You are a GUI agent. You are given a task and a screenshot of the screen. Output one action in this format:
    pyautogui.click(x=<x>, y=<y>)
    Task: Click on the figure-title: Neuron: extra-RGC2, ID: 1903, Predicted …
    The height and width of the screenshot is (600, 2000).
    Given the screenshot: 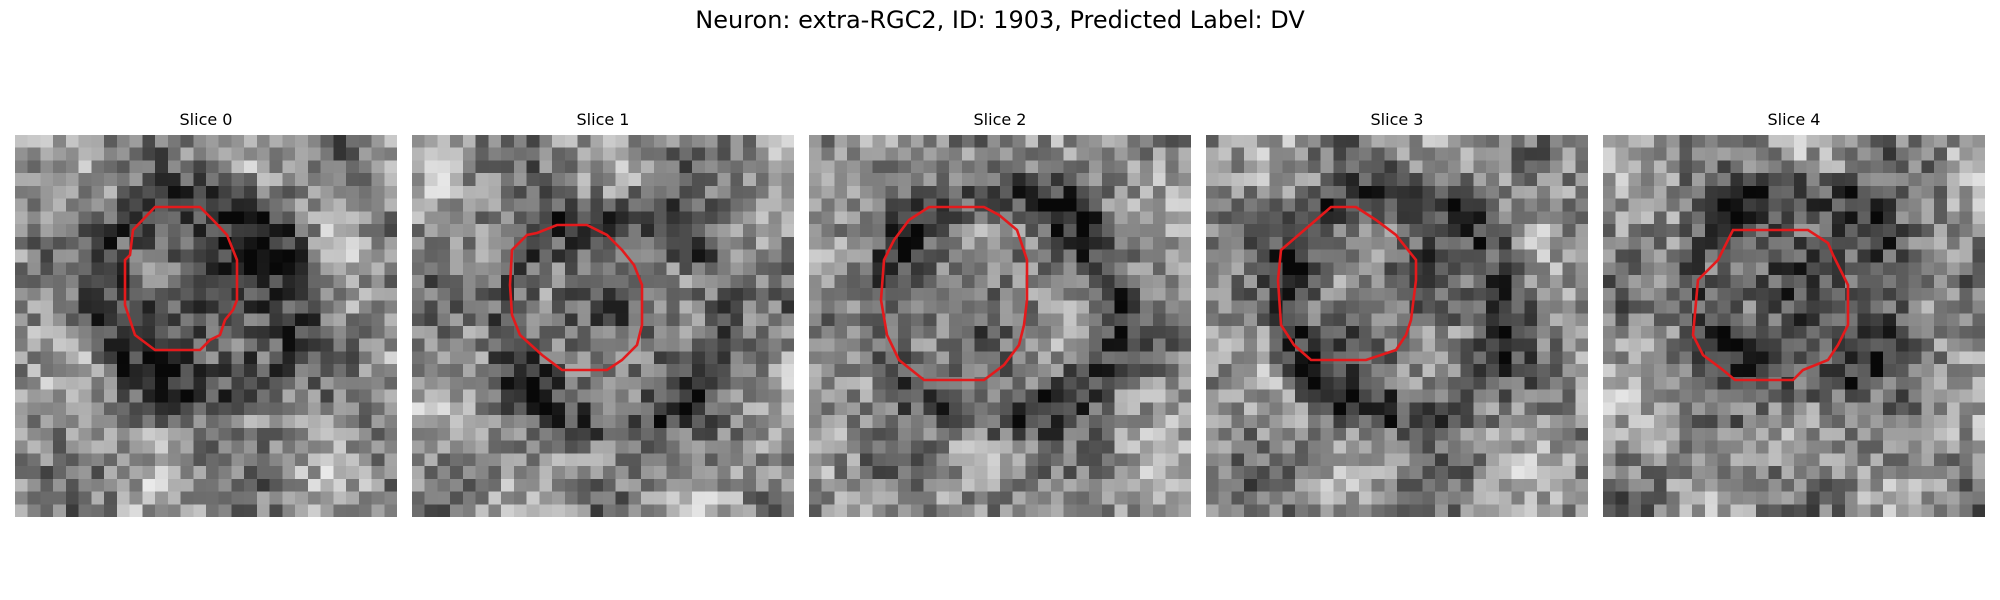 What is the action you would take?
    pyautogui.click(x=1000, y=20)
    